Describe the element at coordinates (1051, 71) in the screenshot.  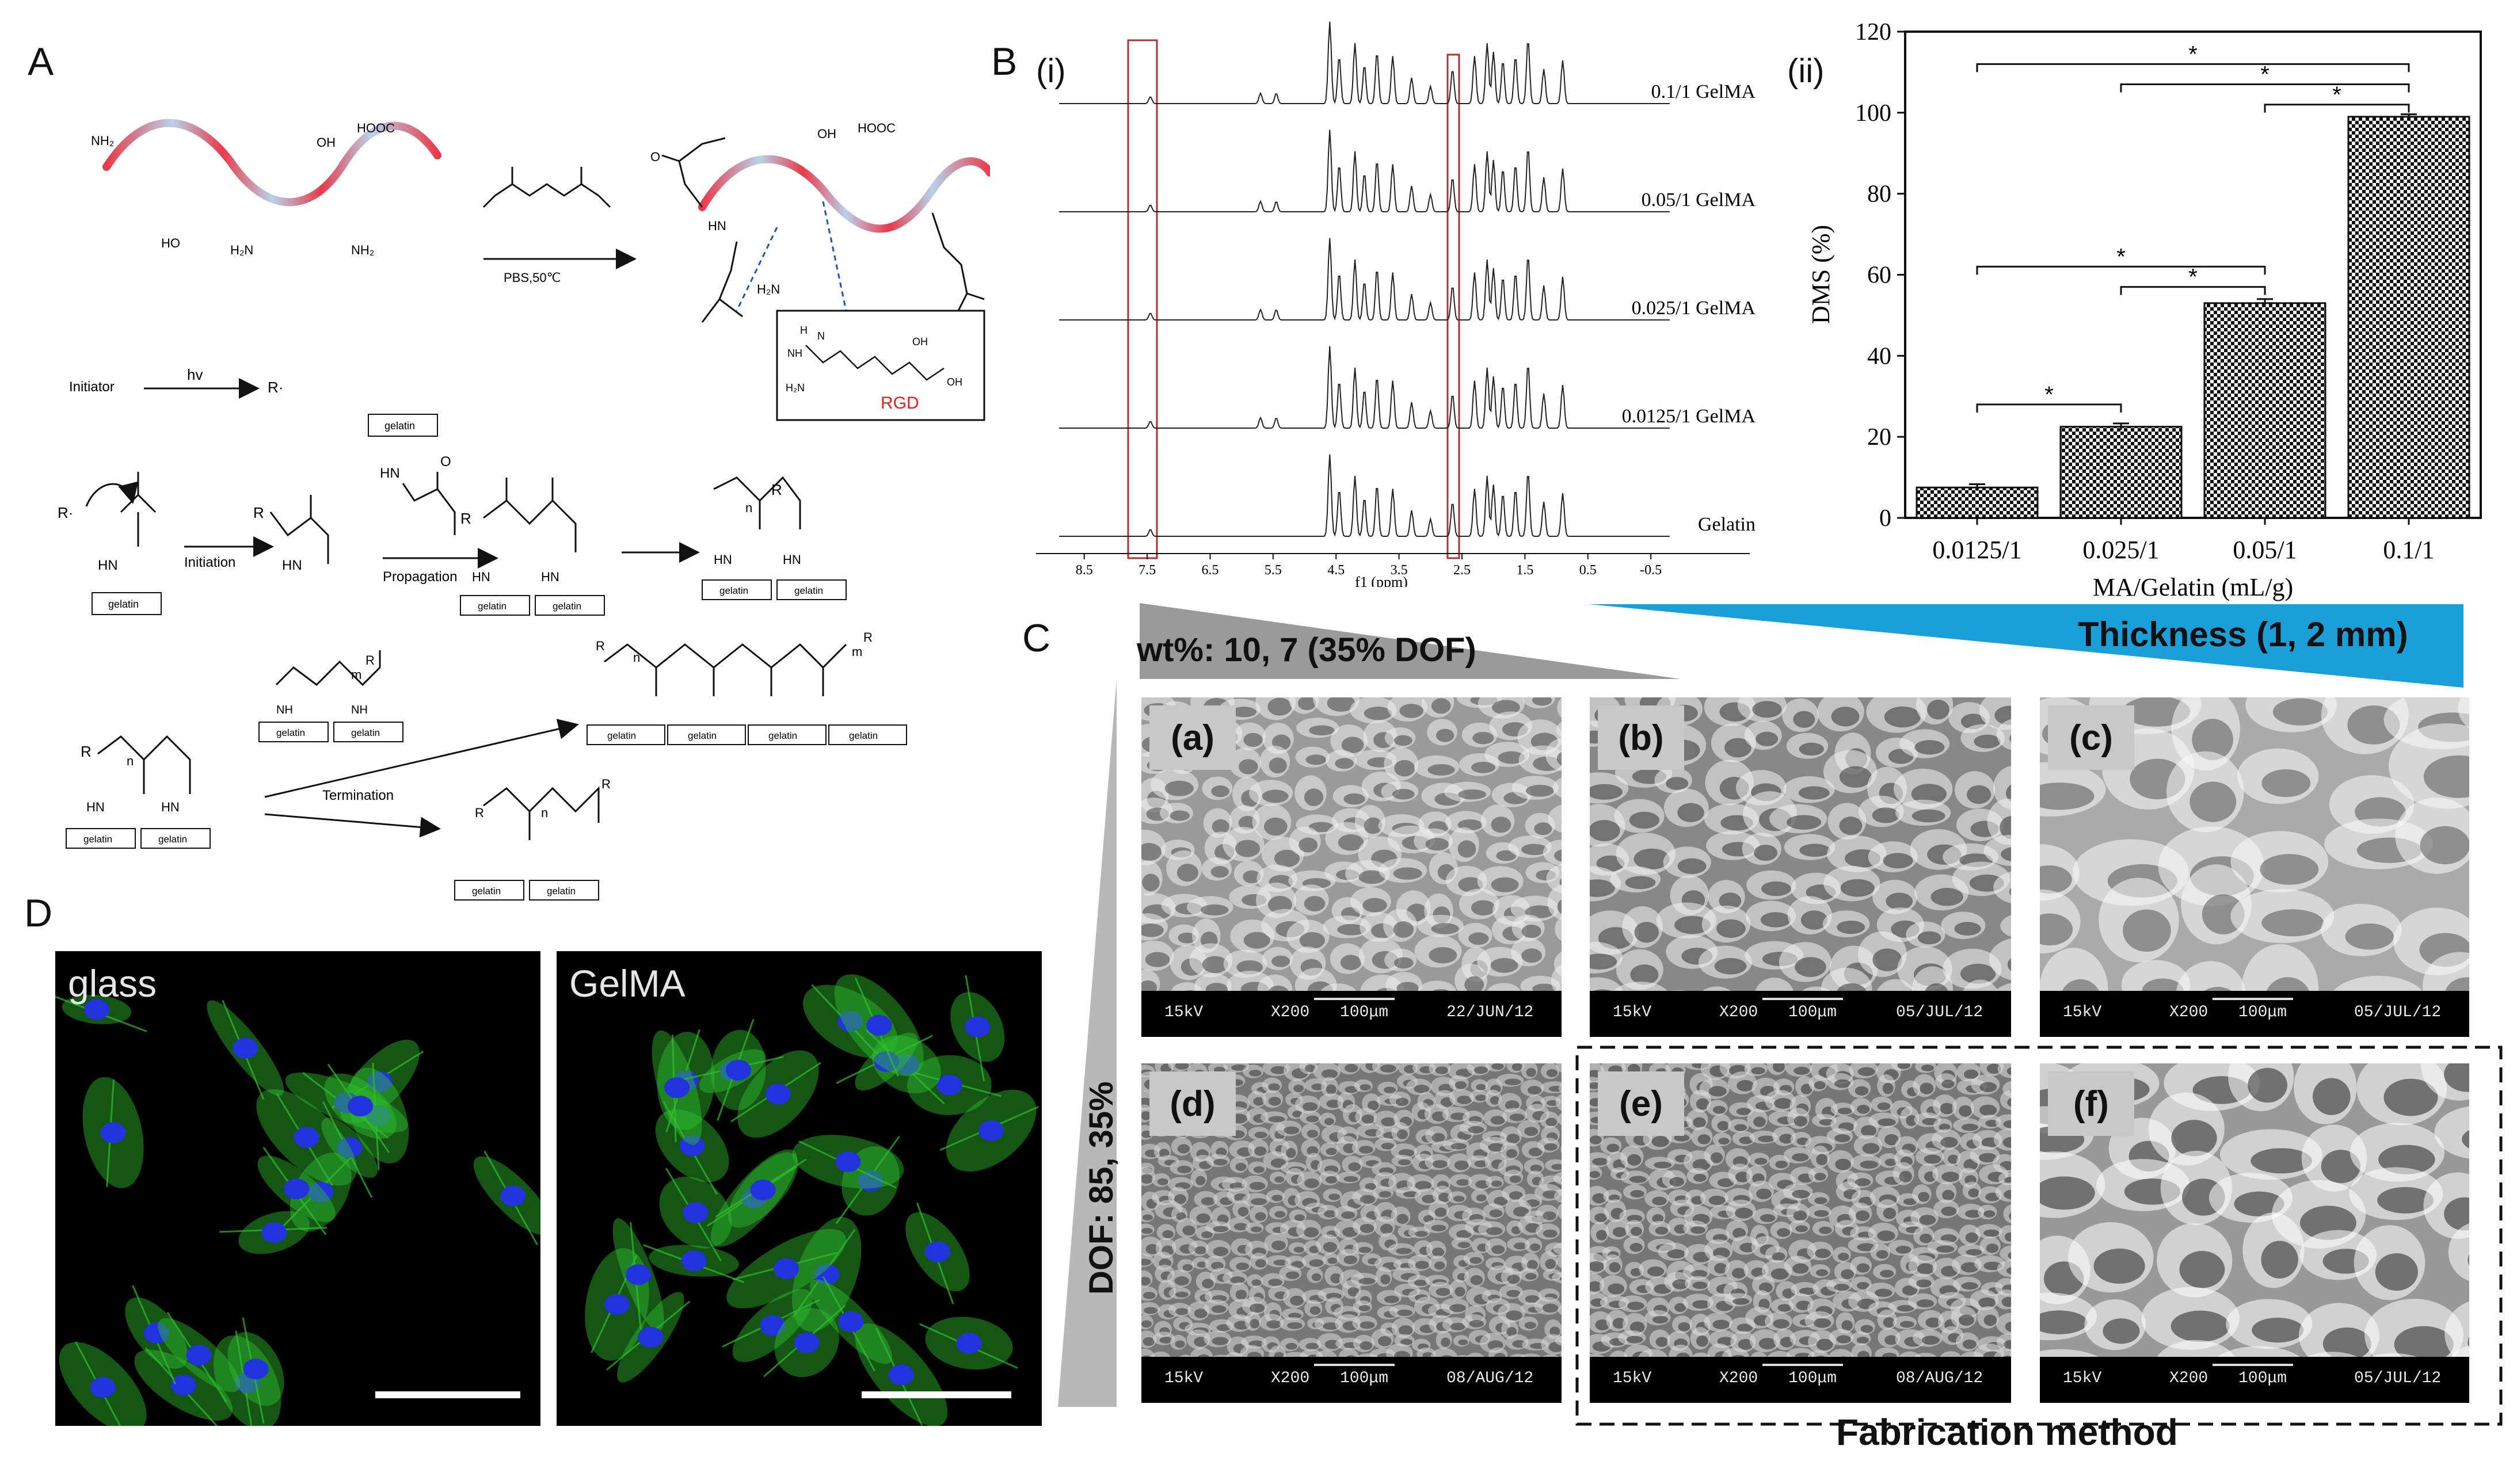
I see `sub-label-i: (i)` at that location.